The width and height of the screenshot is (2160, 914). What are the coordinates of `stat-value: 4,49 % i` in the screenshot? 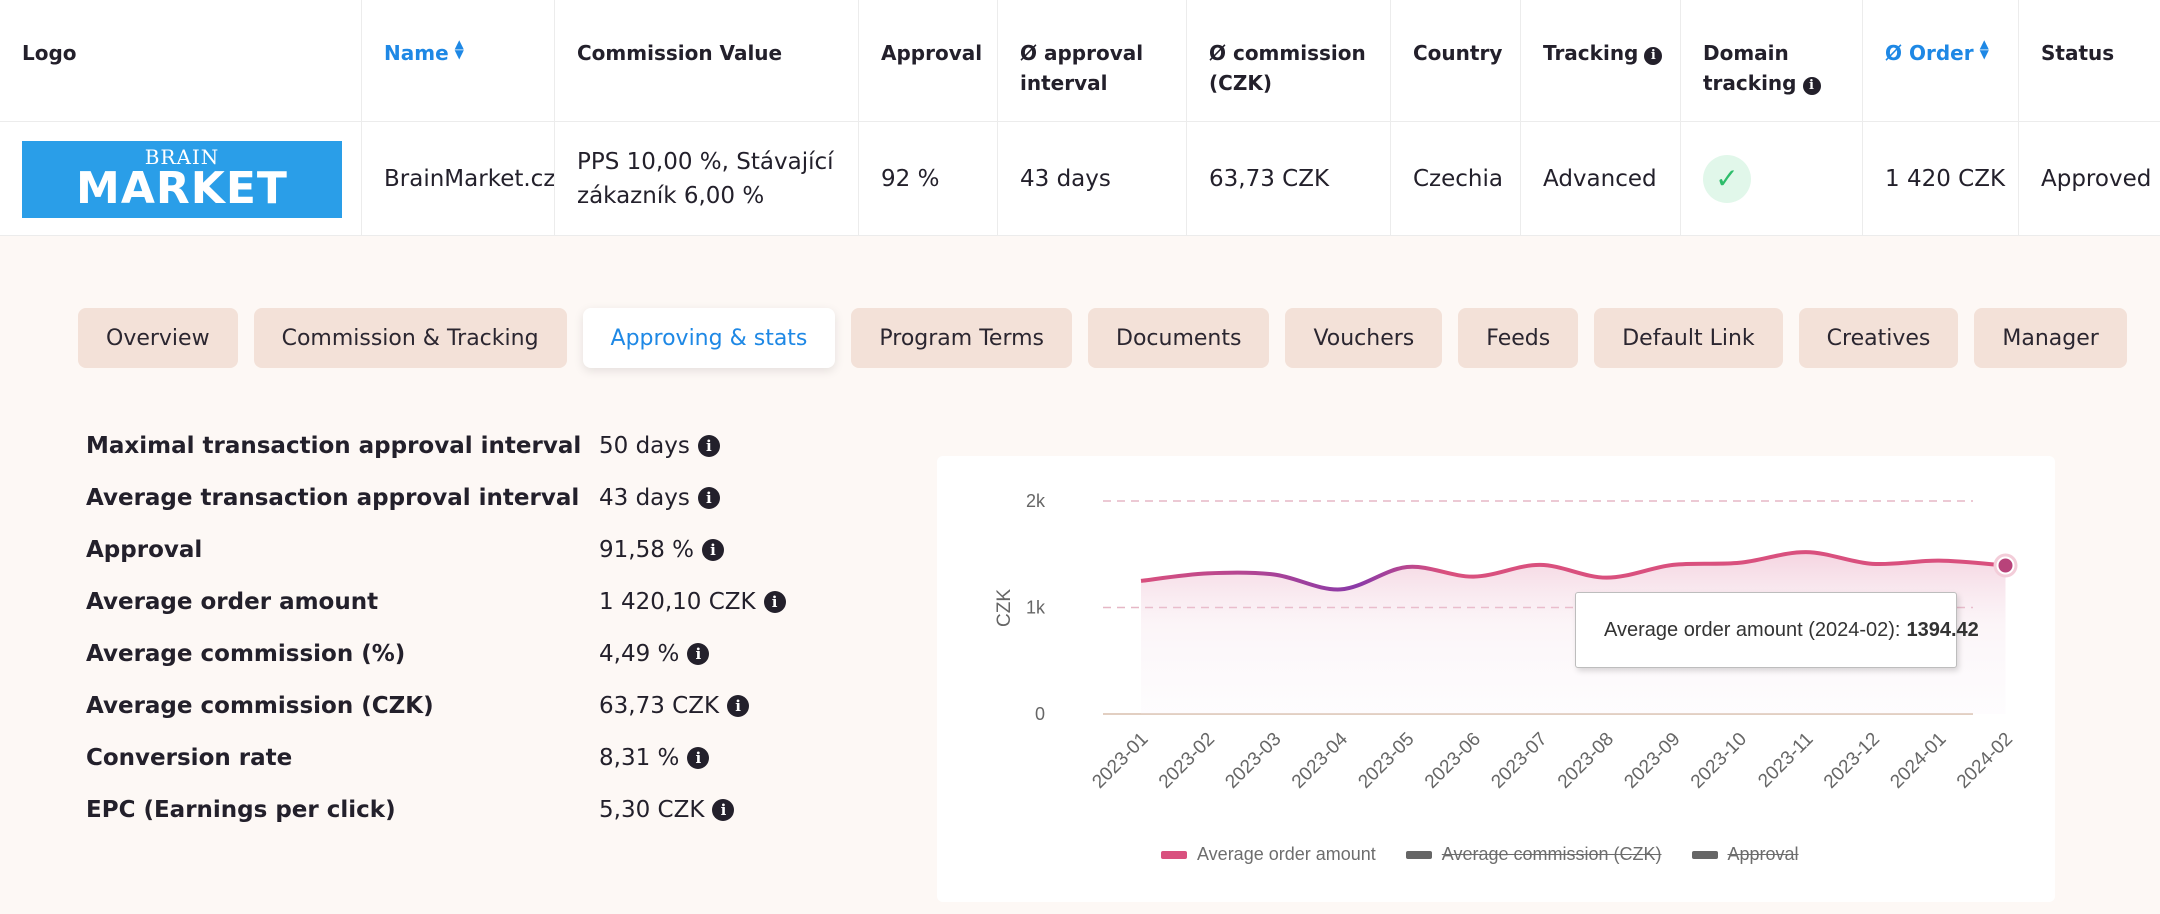 It's located at (654, 654).